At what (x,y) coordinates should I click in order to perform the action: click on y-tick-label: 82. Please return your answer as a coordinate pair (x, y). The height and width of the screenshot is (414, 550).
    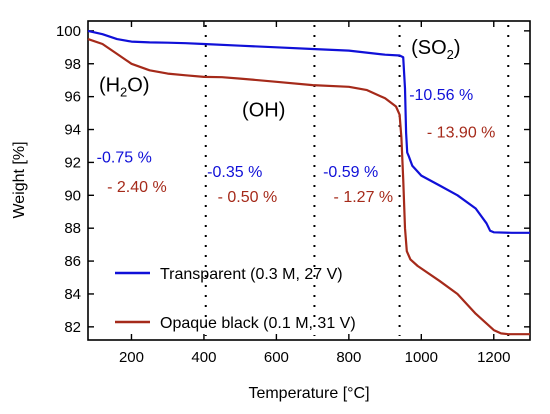
    Looking at the image, I should click on (72, 327).